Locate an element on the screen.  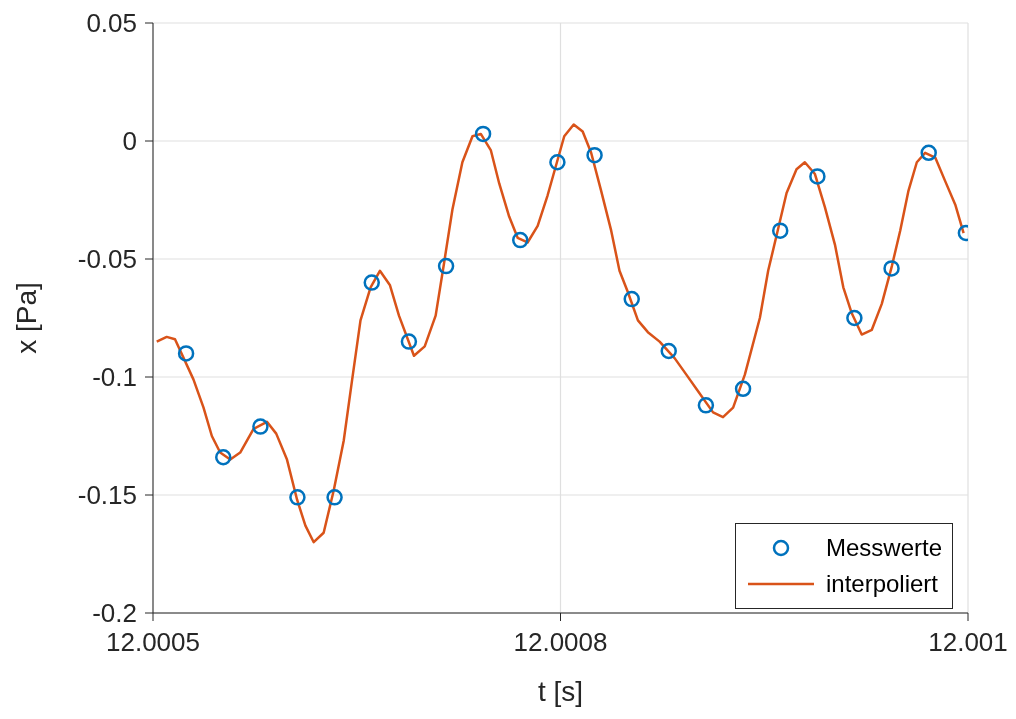
y-tick-label: 0 is located at coordinates (129, 141).